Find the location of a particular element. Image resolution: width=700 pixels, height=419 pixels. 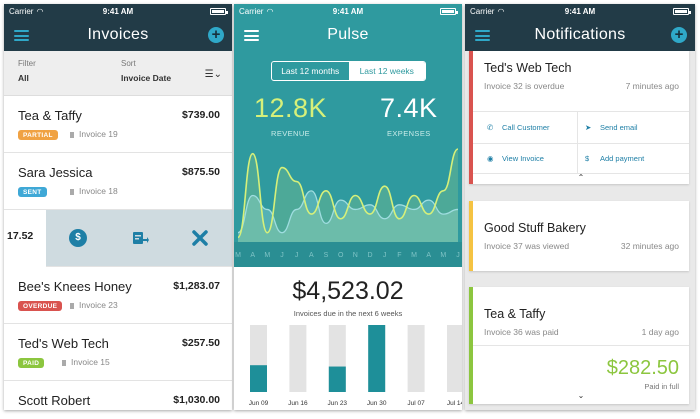

nav-bar: Pulse is located at coordinates (348, 35).